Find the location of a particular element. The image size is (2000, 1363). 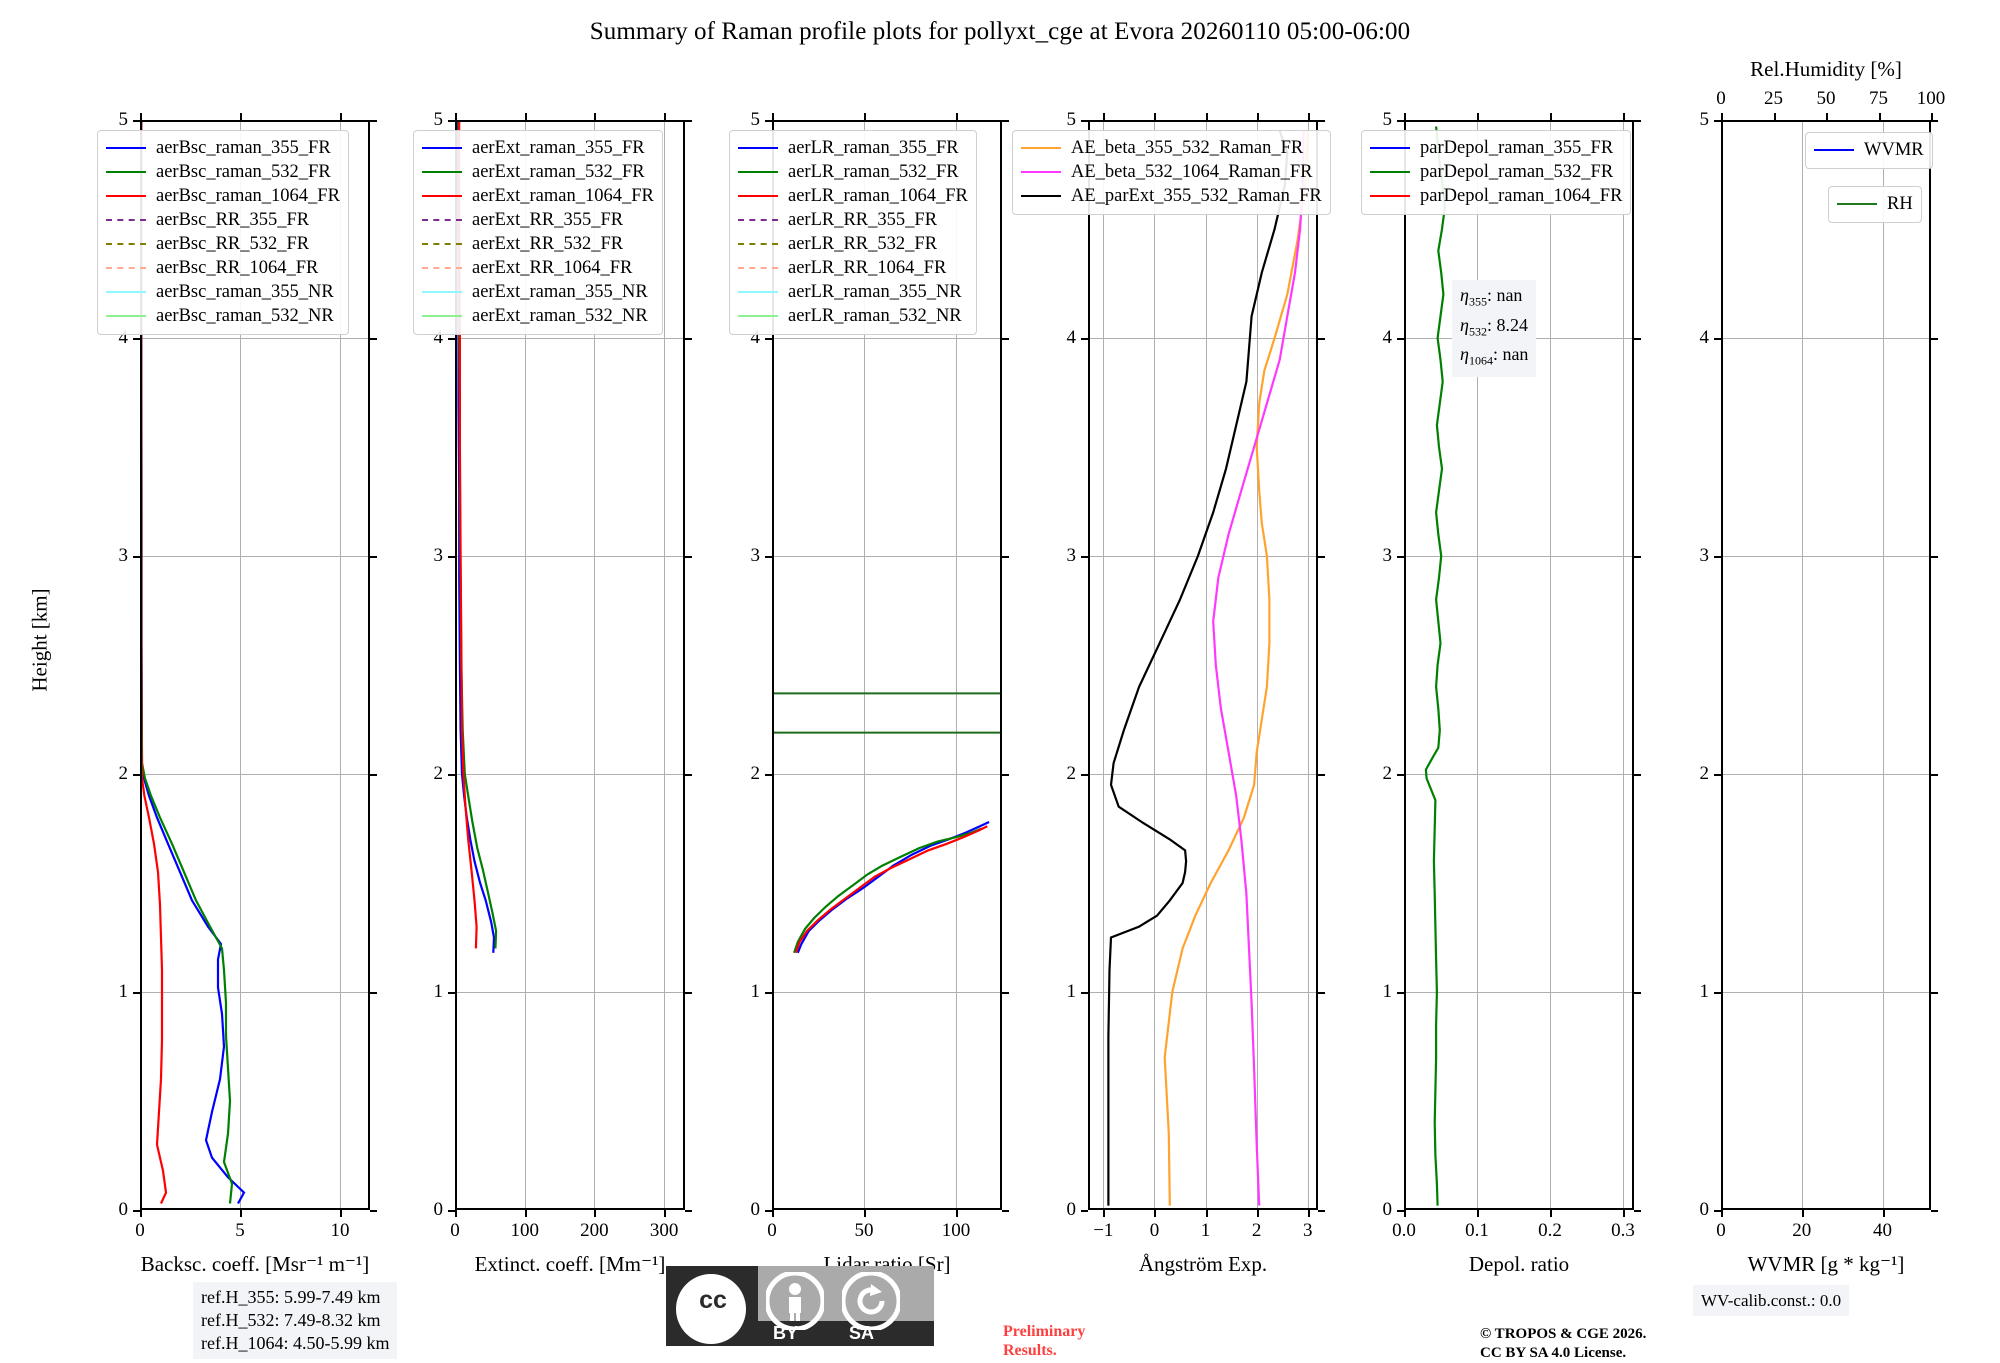

legend-item: aerBsc_RR_1064_FR is located at coordinates (223, 268).